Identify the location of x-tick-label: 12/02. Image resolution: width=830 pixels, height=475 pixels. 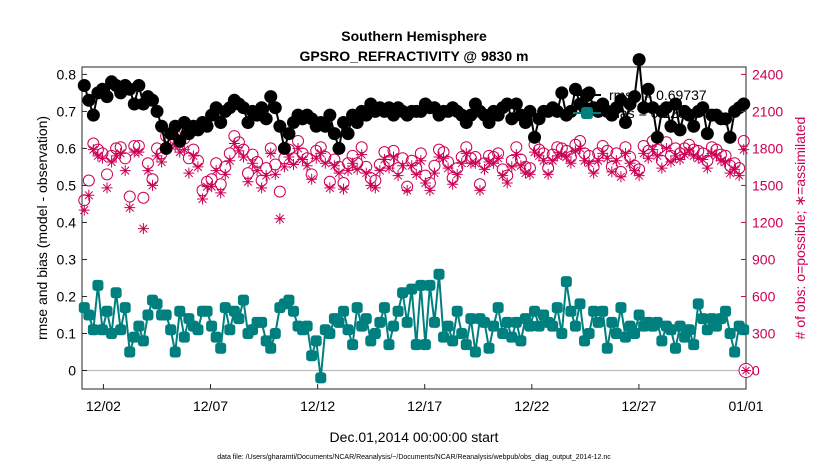
(103, 406).